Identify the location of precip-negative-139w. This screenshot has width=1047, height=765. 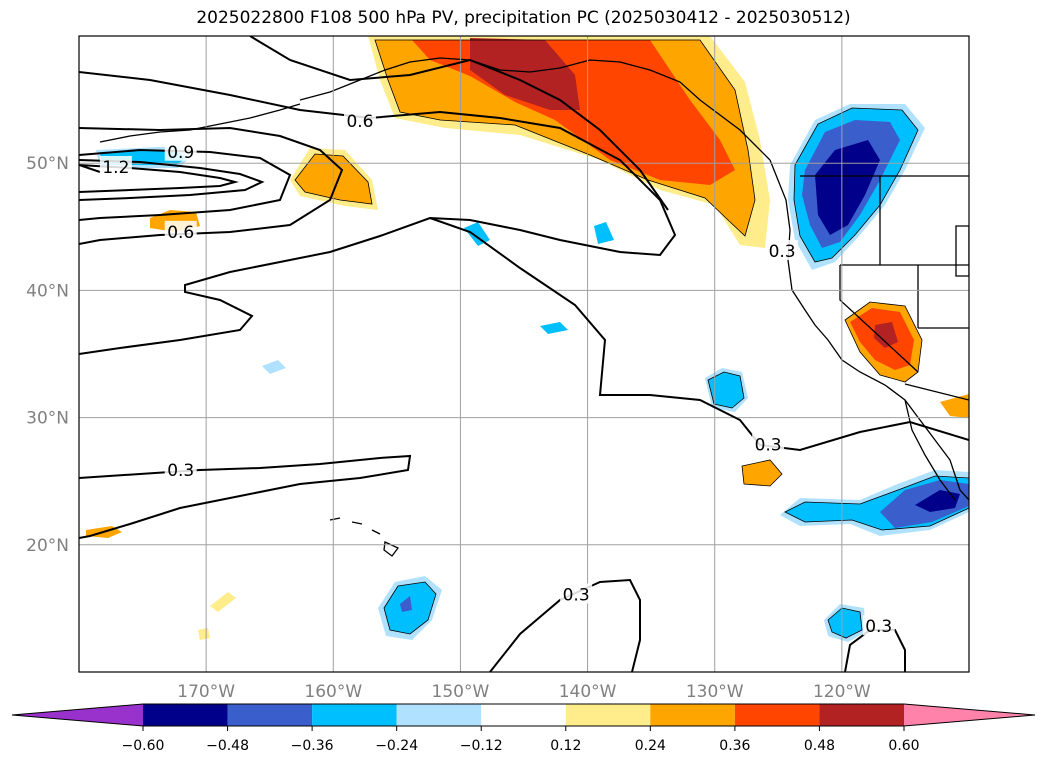
(604, 233).